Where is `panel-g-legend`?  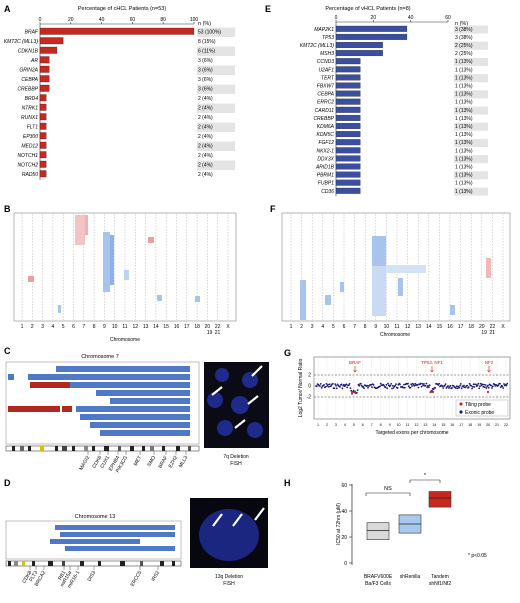 panel-g-legend is located at coordinates (482, 408).